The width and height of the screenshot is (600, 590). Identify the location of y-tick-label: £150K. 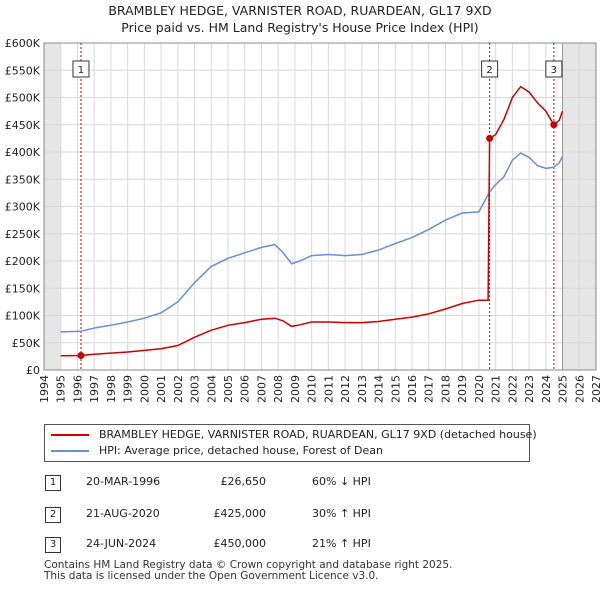
(23, 288).